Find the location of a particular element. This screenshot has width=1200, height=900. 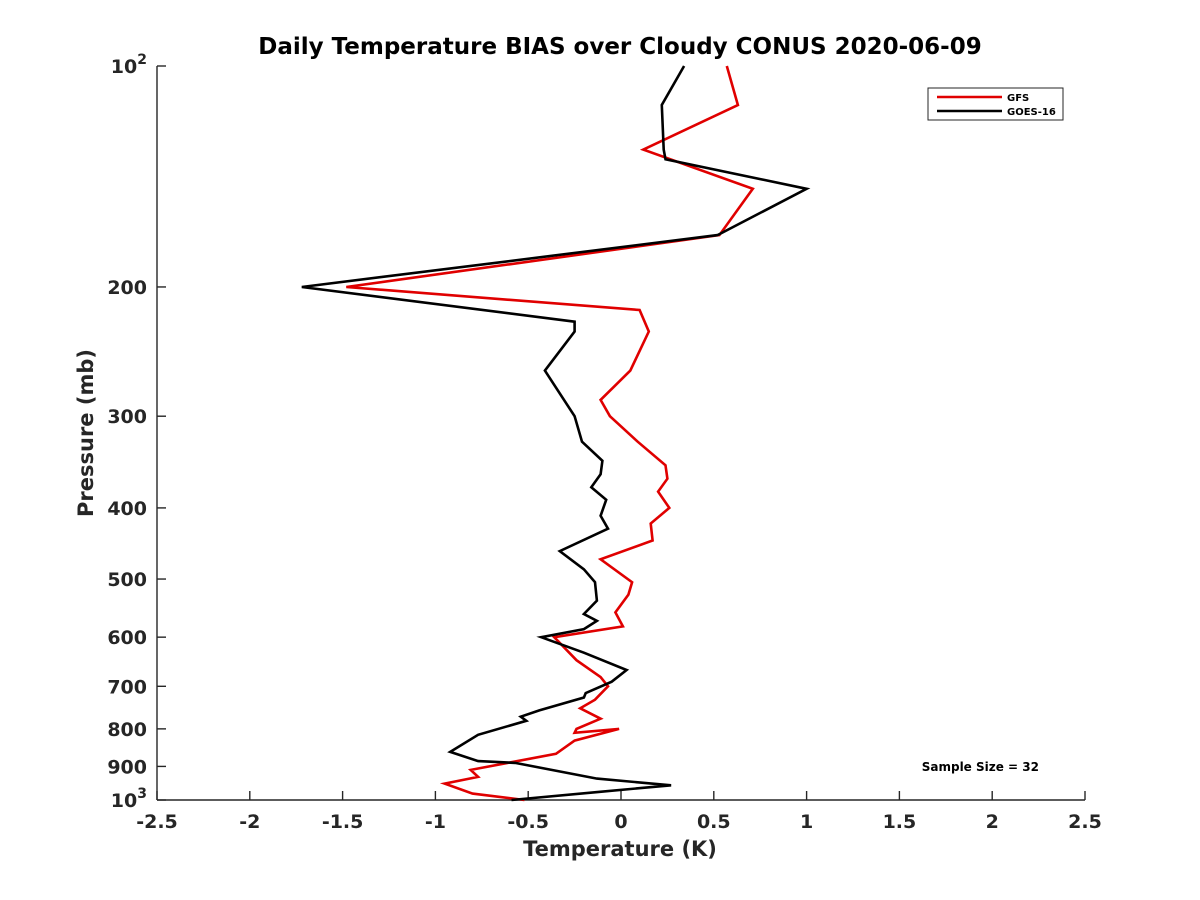

y-tick-label: 400 is located at coordinates (127, 509).